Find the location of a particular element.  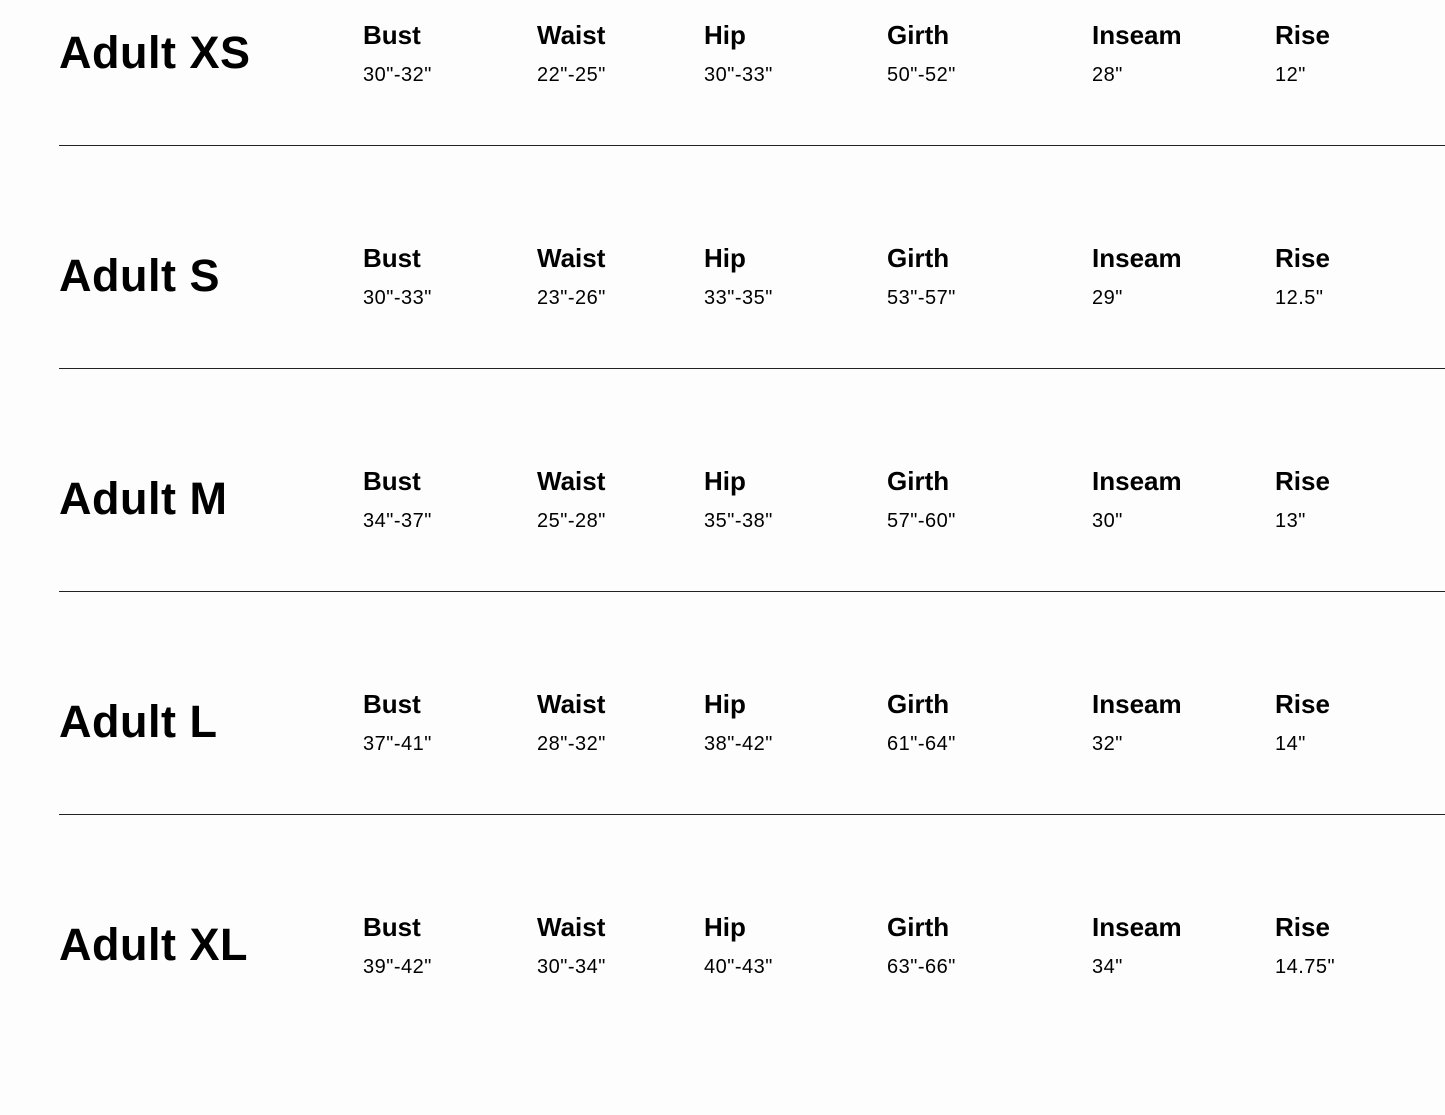

measurement-value: 14.75" is located at coordinates (1305, 967).